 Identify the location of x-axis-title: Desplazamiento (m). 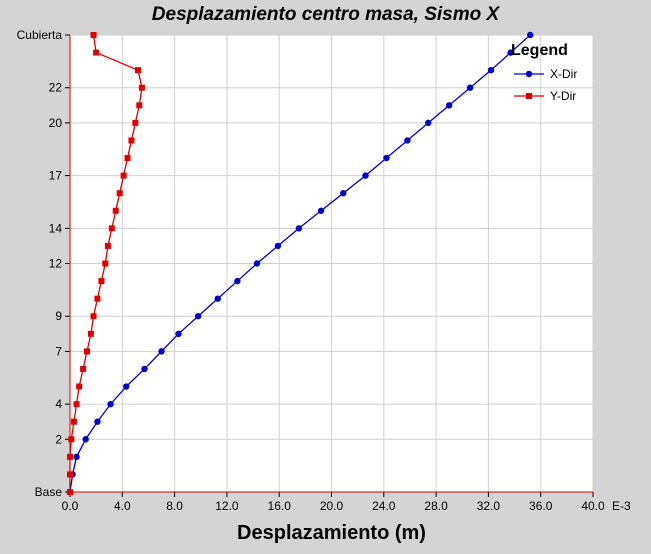
(331, 533).